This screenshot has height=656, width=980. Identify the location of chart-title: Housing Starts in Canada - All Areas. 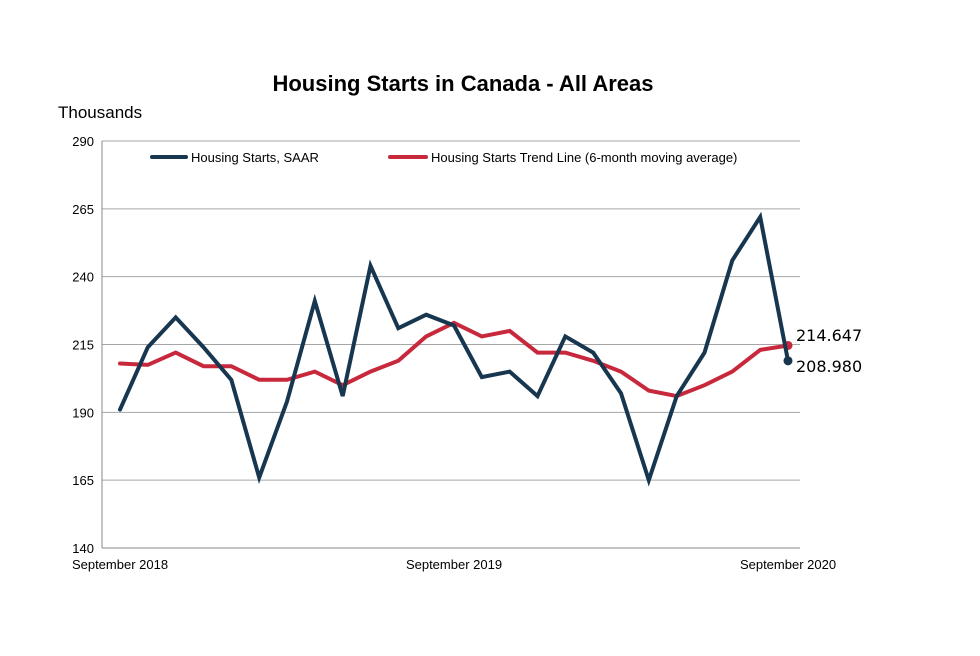
(462, 83).